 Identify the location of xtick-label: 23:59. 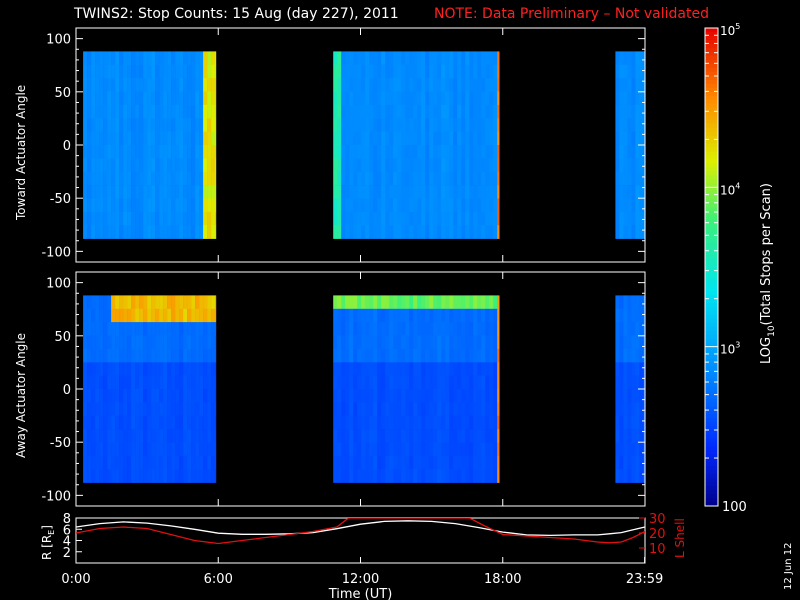
(644, 579).